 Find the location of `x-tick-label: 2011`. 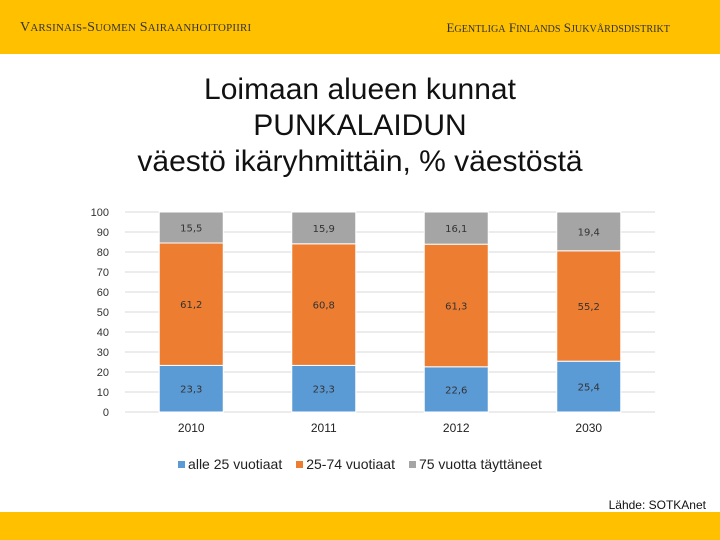

x-tick-label: 2011 is located at coordinates (324, 428).